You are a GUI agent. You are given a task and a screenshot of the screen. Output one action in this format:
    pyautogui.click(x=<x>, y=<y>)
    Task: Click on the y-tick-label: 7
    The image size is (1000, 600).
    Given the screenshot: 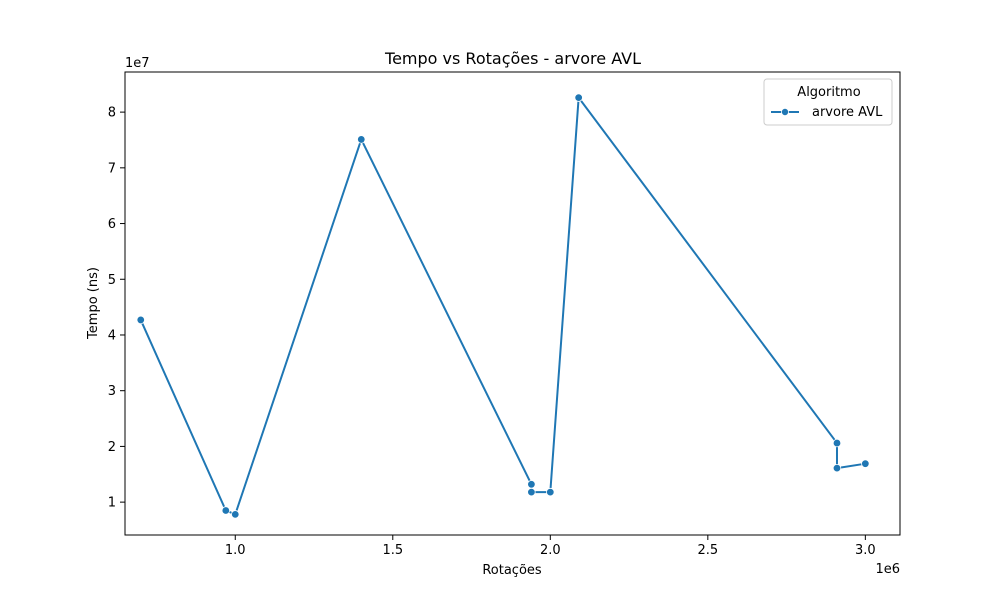 What is the action you would take?
    pyautogui.click(x=112, y=168)
    